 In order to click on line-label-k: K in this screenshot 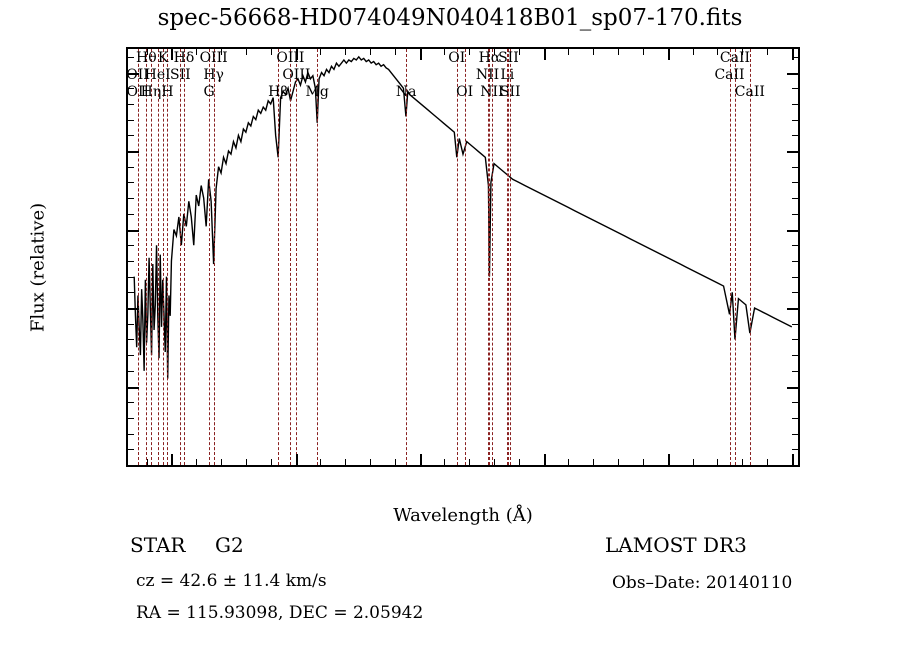, I will do `click(163, 58)`.